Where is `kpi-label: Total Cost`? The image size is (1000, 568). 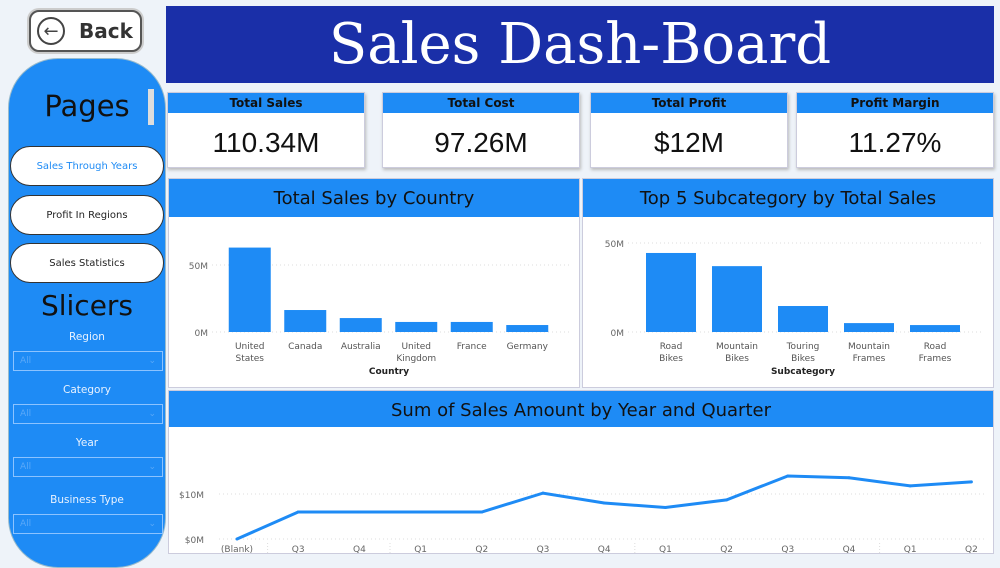
kpi-label: Total Cost is located at coordinates (481, 103).